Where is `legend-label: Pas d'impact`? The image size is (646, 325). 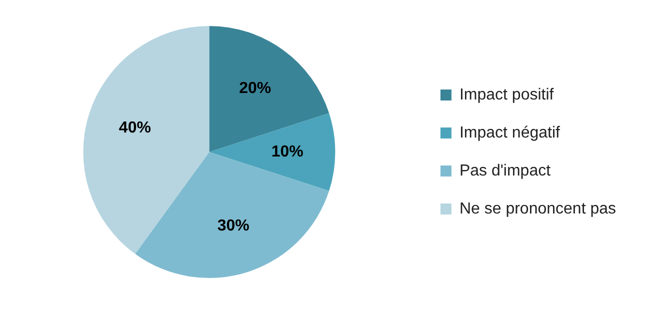 legend-label: Pas d'impact is located at coordinates (505, 171).